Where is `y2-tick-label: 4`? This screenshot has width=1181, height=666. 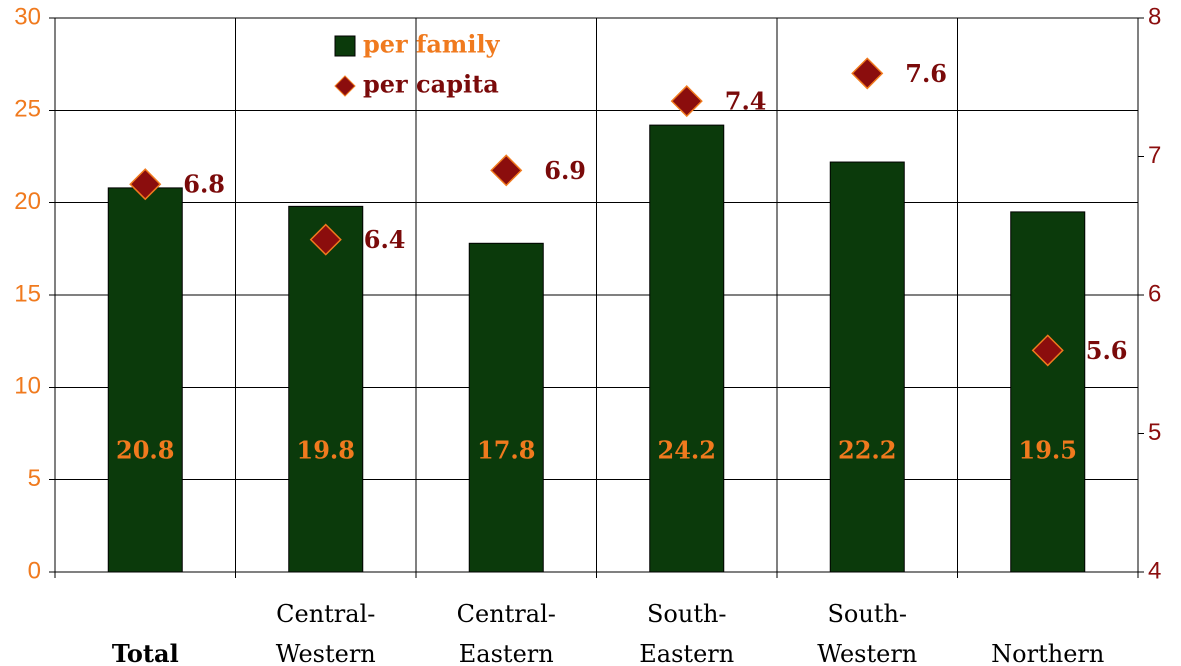 y2-tick-label: 4 is located at coordinates (1154, 570).